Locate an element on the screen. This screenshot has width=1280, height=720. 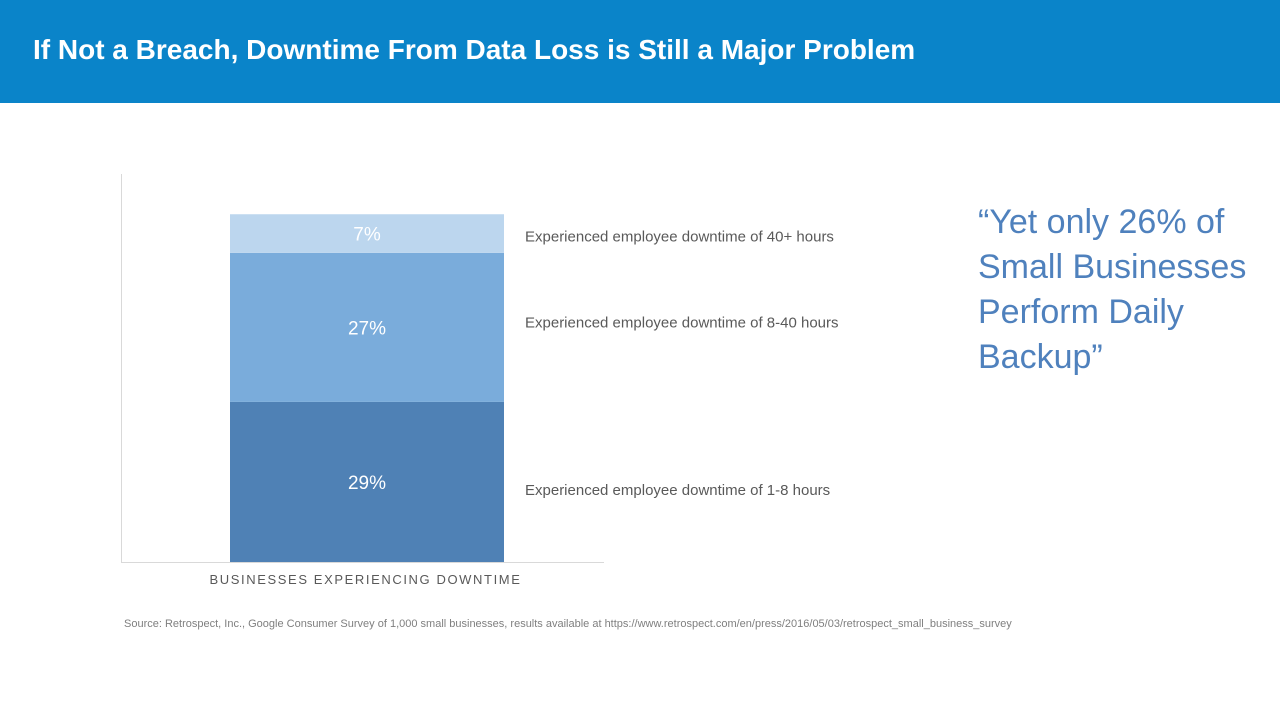
data-label-2: 27% is located at coordinates (367, 328).